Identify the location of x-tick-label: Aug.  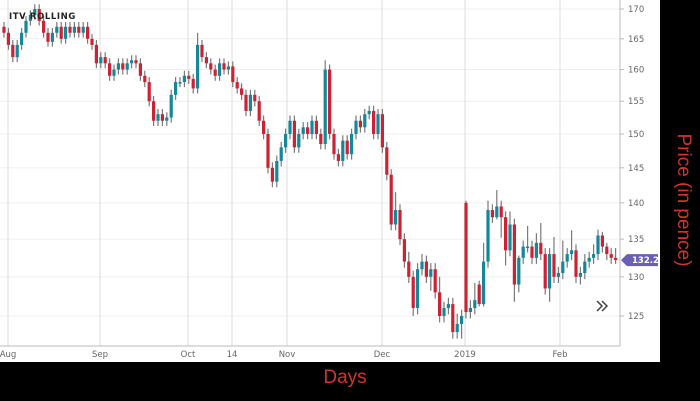
(8, 355).